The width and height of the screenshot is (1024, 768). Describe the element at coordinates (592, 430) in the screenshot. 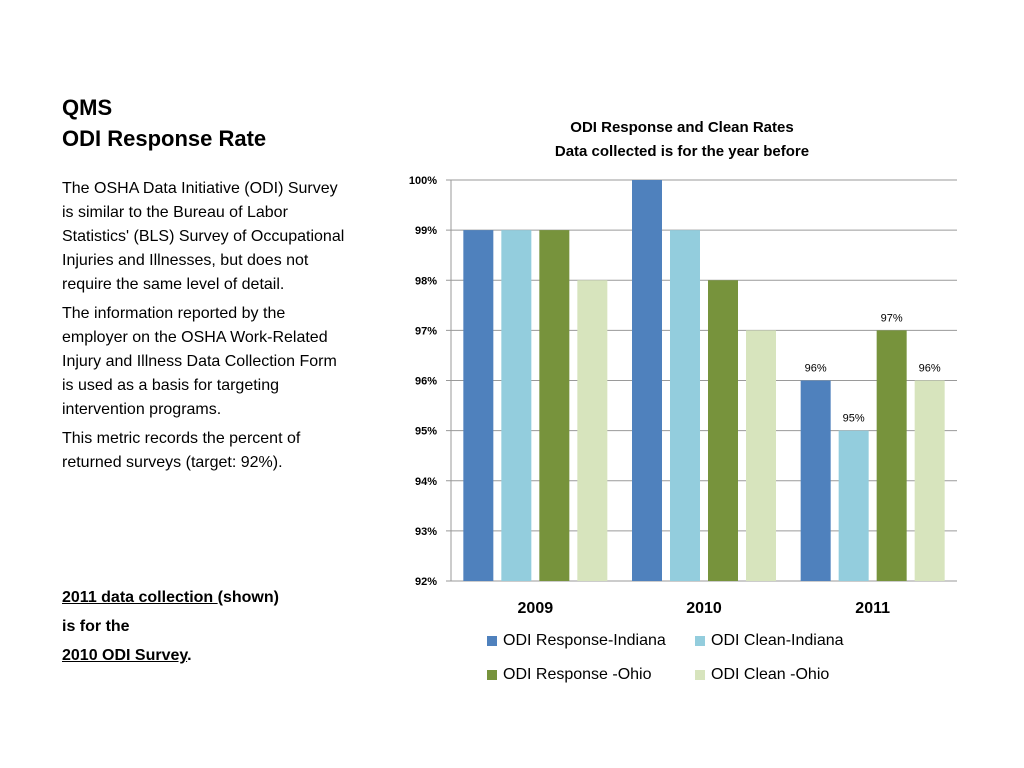

I see `bar-4-2009` at that location.